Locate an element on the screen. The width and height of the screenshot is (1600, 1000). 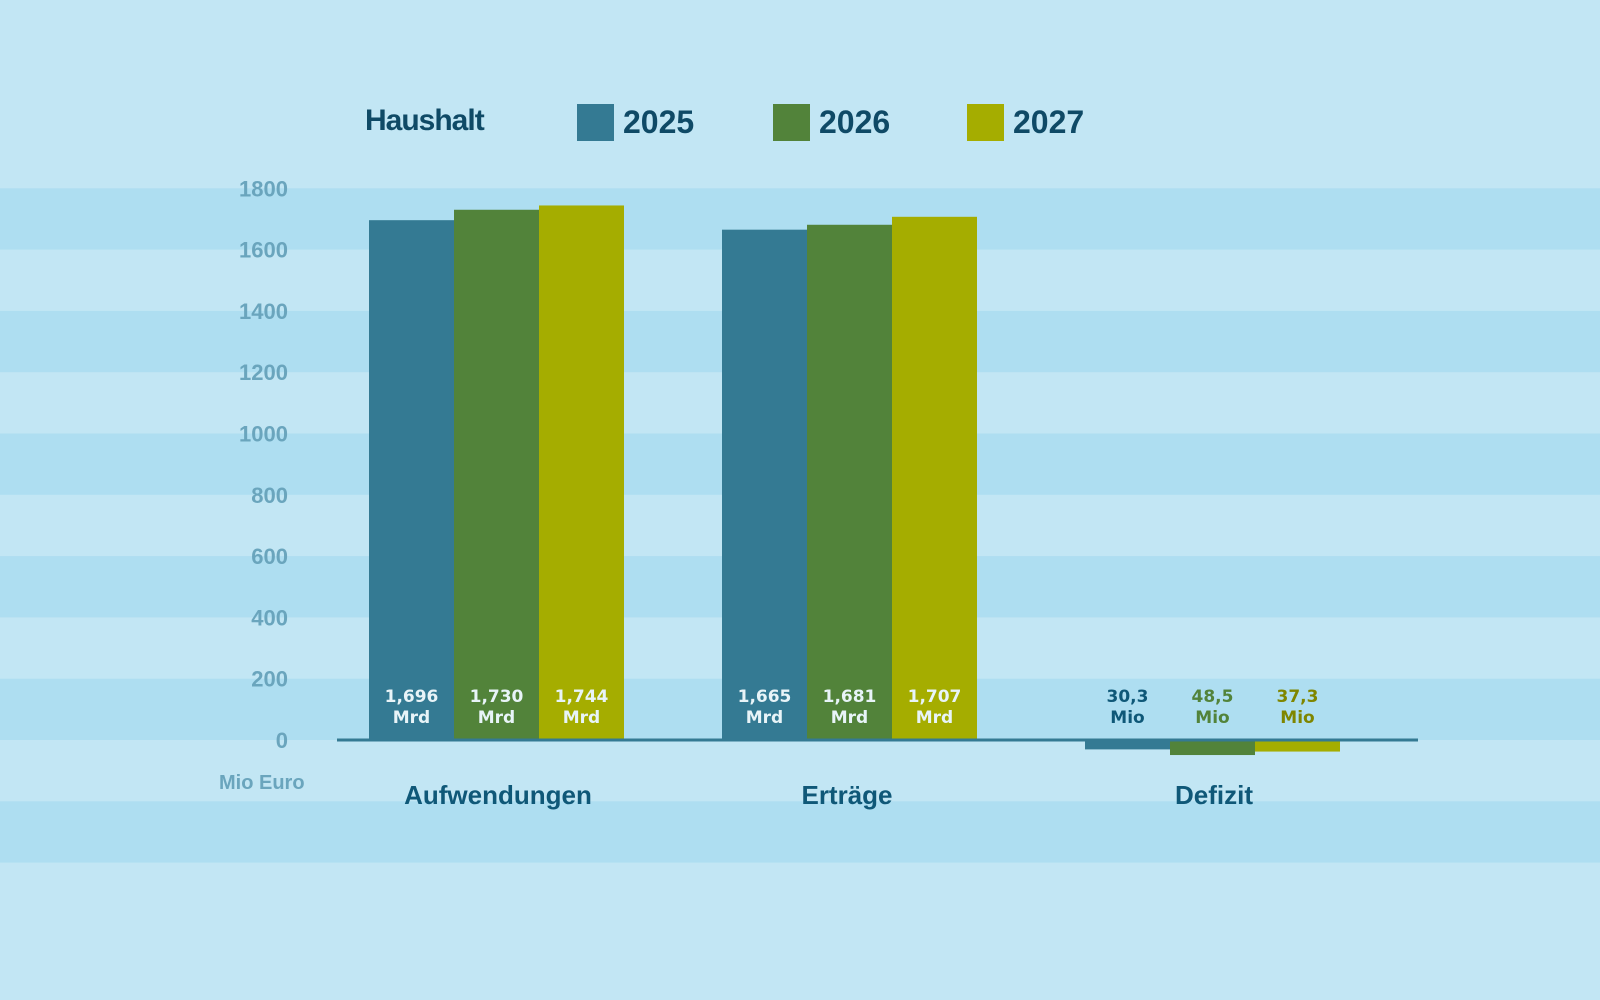
bar-2027-defizit is located at coordinates (1297, 746).